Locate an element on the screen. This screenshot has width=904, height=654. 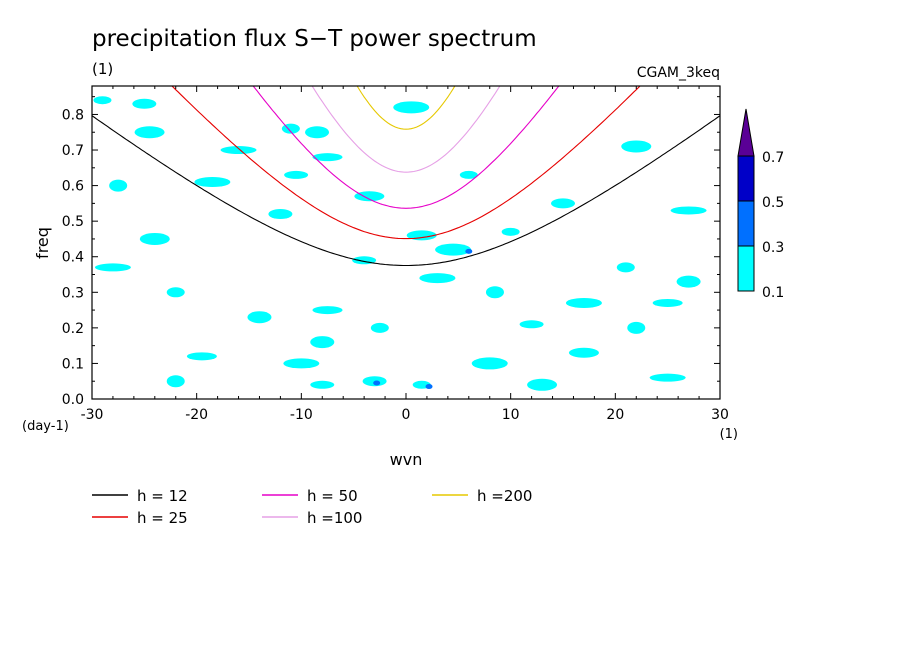
x-tick-label: -30 is located at coordinates (92, 415).